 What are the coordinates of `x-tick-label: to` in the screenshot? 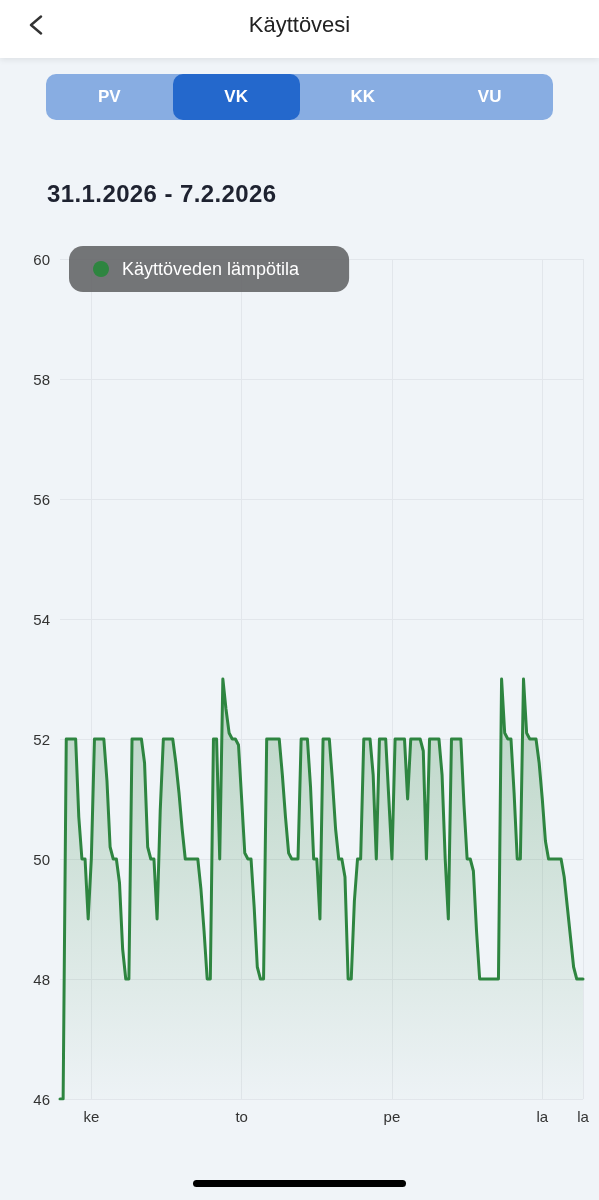 It's located at (241, 1116).